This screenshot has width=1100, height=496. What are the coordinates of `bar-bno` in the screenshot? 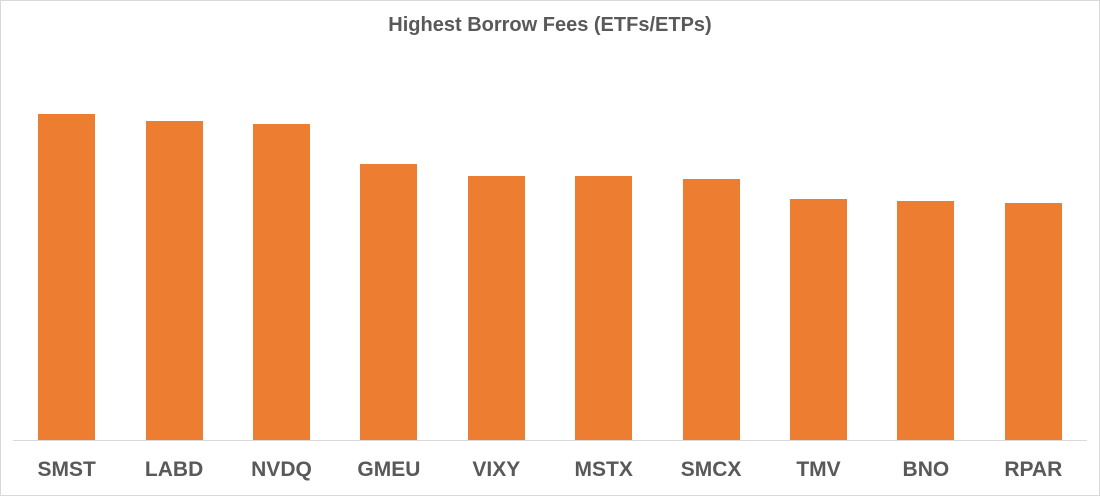 It's located at (926, 320).